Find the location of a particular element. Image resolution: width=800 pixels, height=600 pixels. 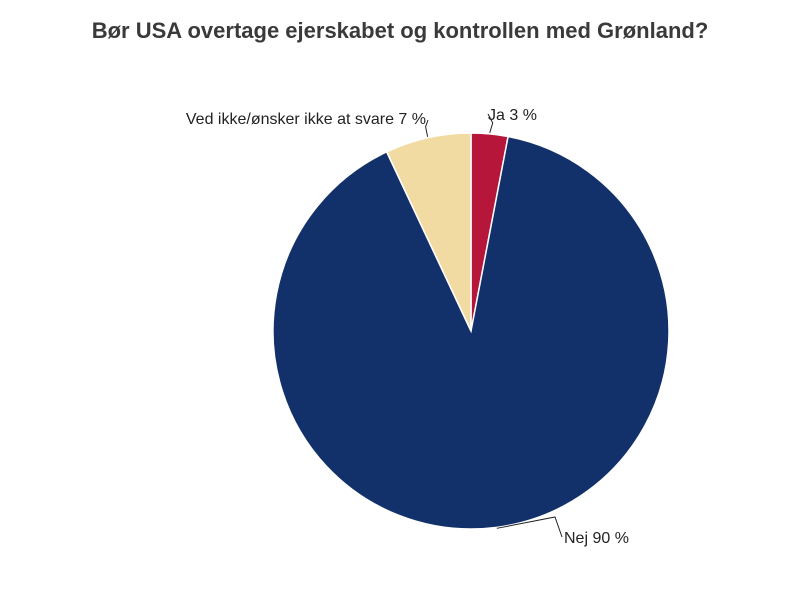

label-ved-ikke: Ved ikke/ønsker ikke at svare 7 % is located at coordinates (306, 119).